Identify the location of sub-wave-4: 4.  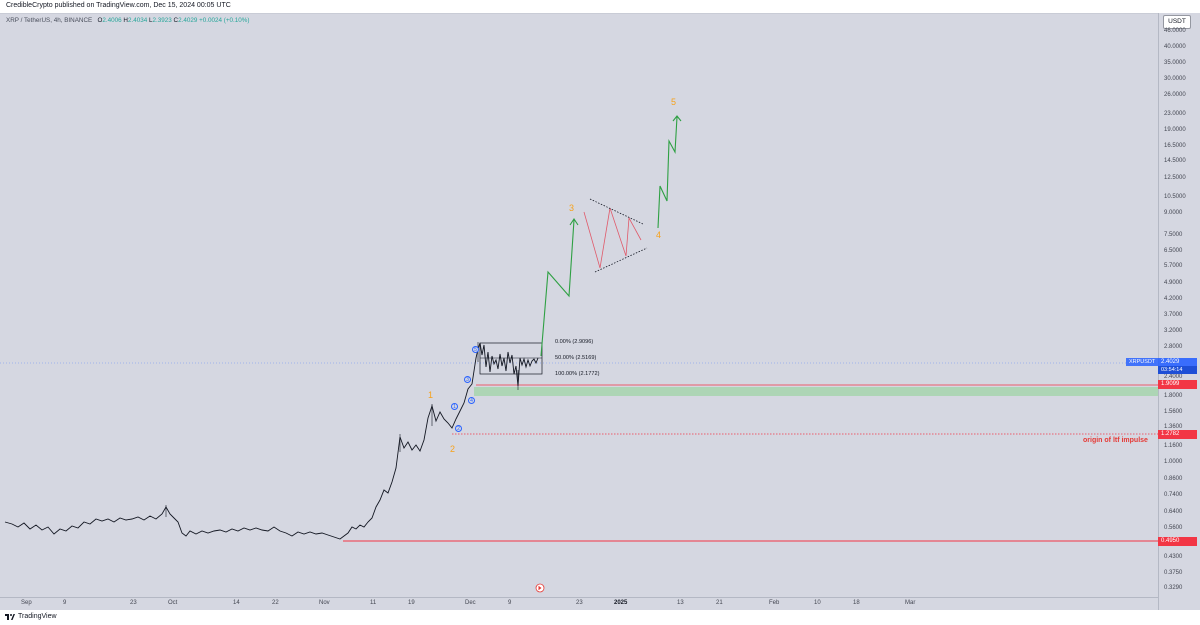
(471, 400).